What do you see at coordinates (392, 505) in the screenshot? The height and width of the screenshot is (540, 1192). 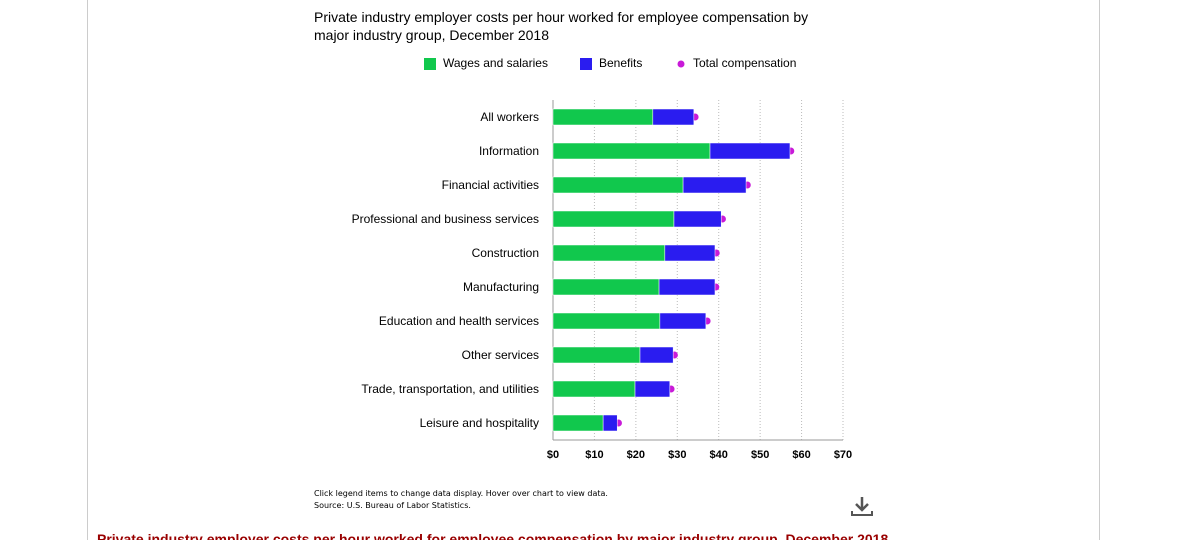 I see `chart-source: Source: U.S. Bureau of Labor Statistics.` at bounding box center [392, 505].